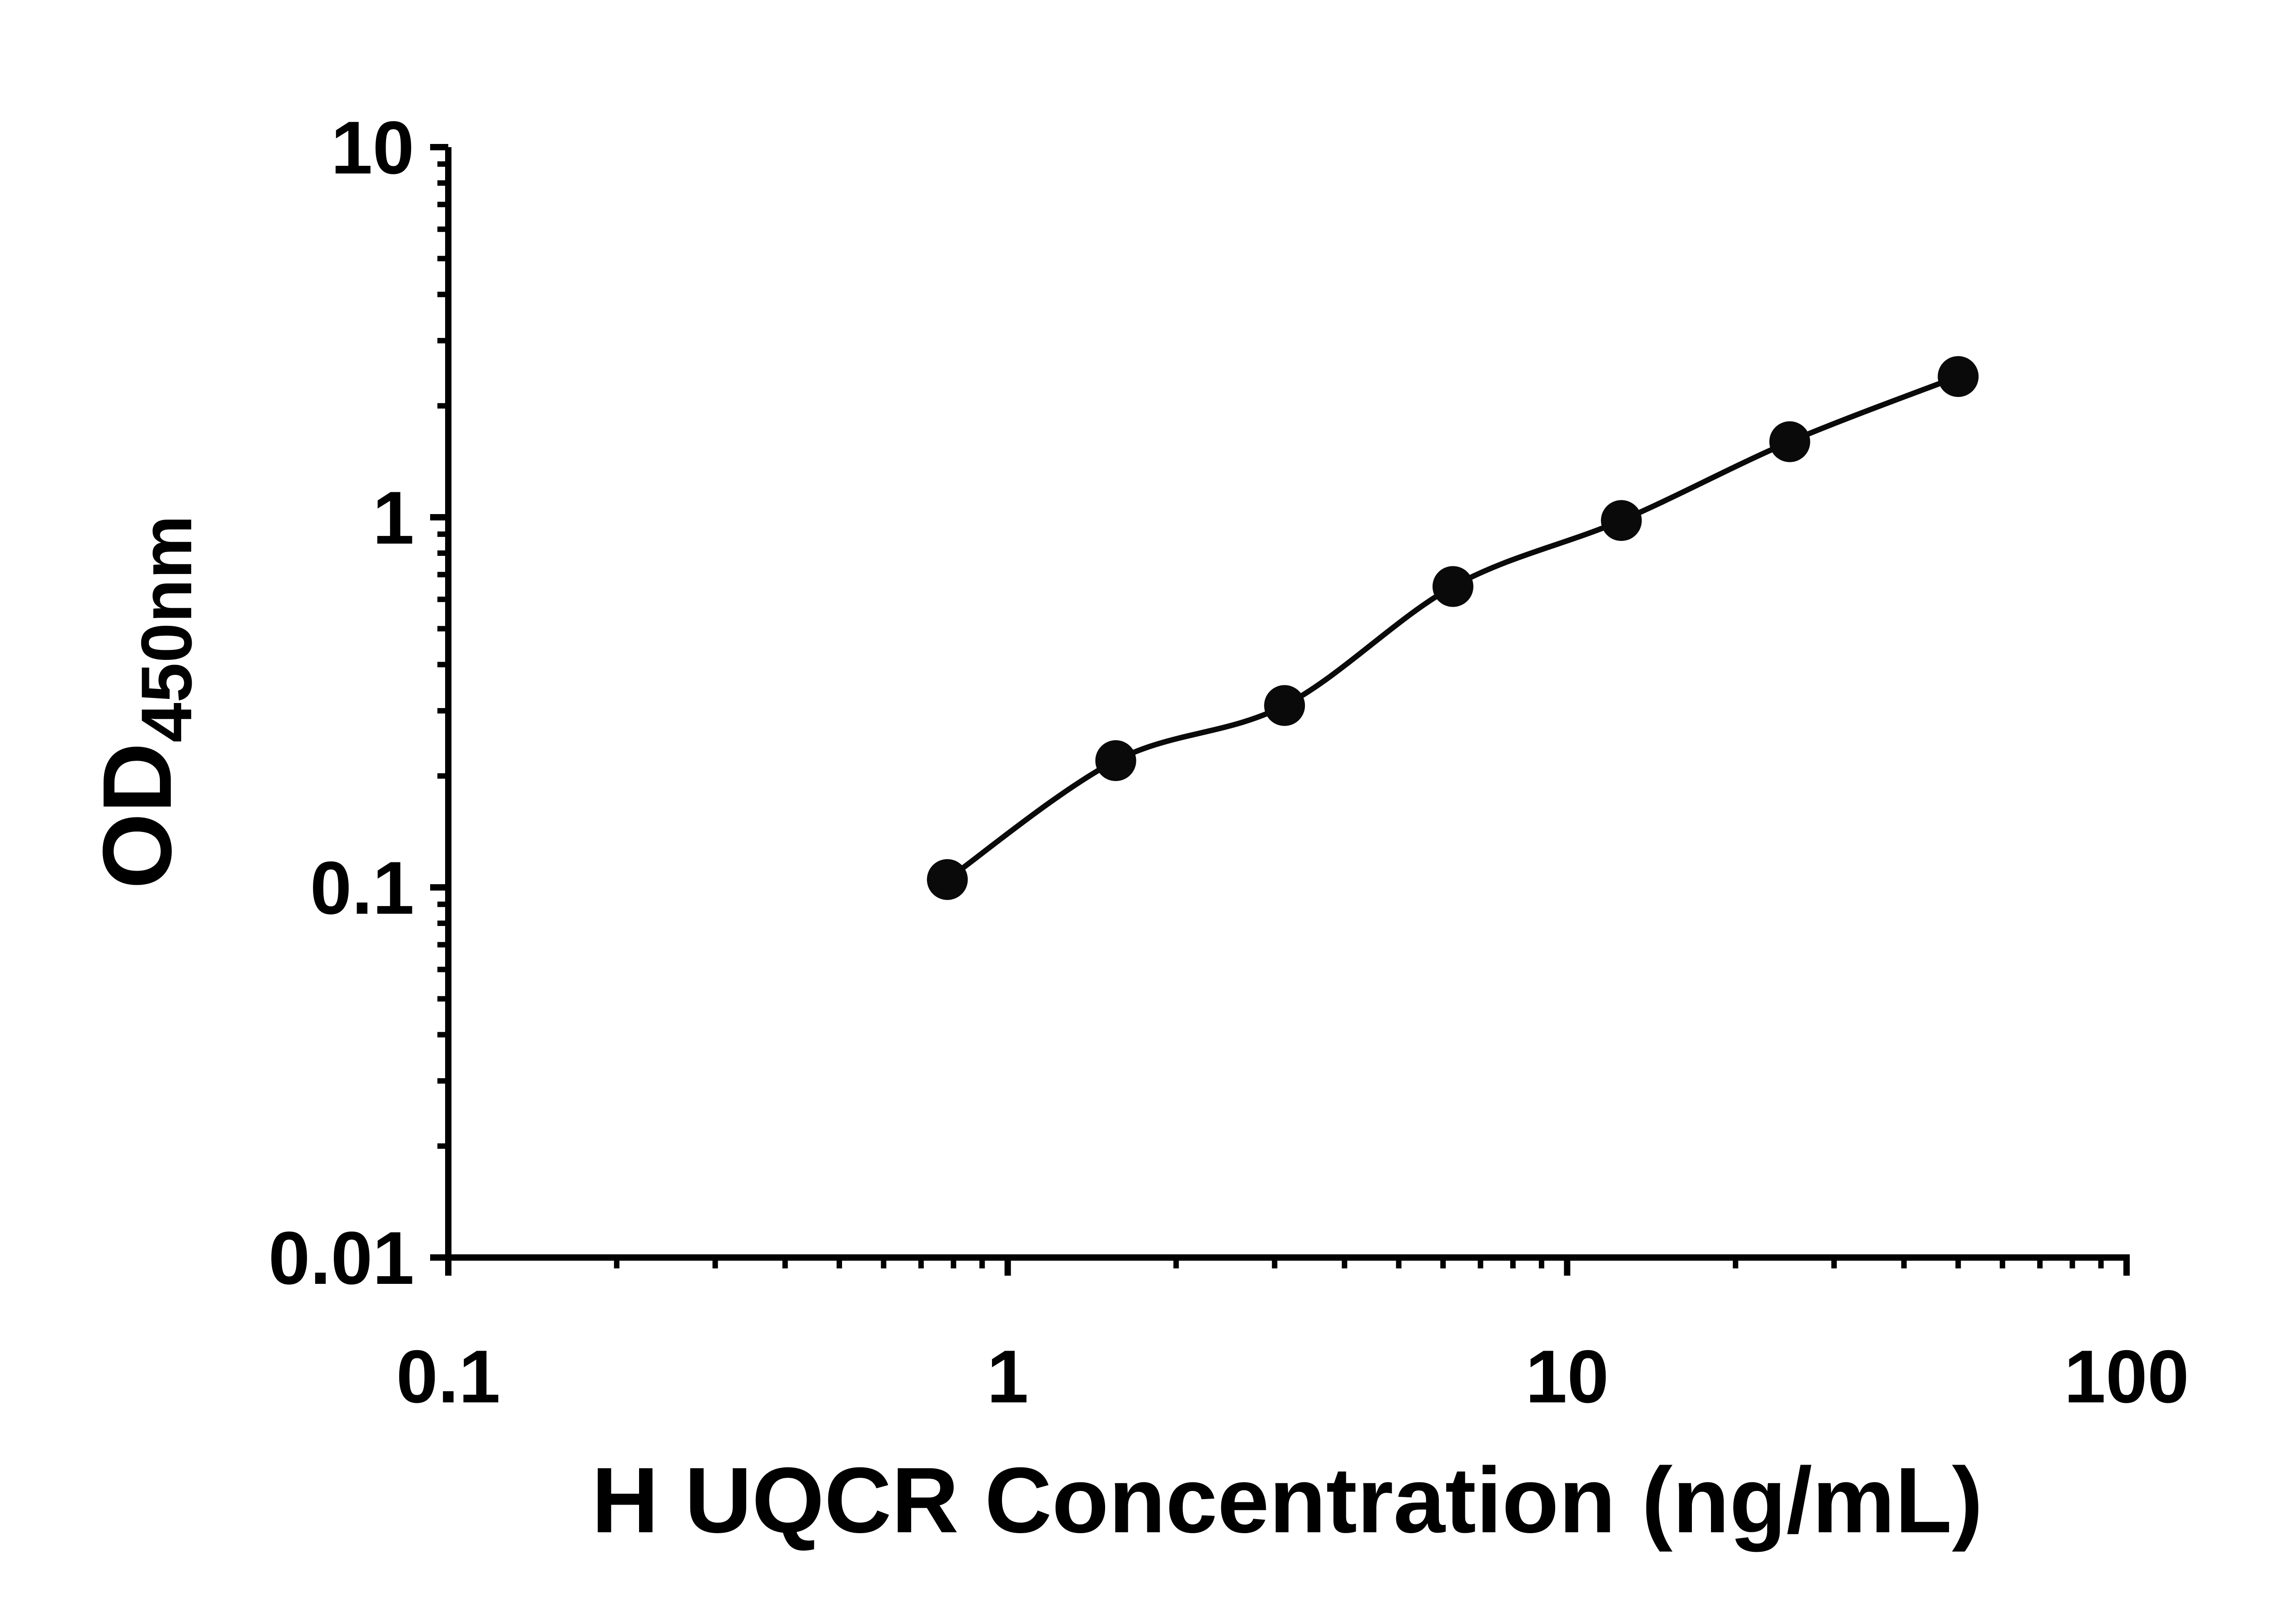  Describe the element at coordinates (167, 629) in the screenshot. I see `y-axis-title-subscript: 450nm` at that location.